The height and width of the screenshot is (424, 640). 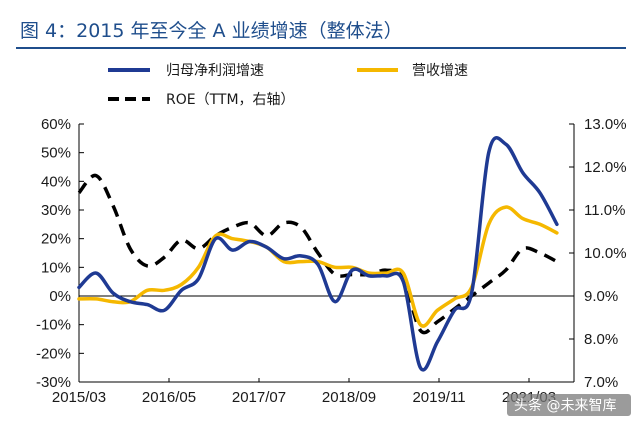 I want to click on y-right-tick-label: 11.0%, so click(x=604, y=210).